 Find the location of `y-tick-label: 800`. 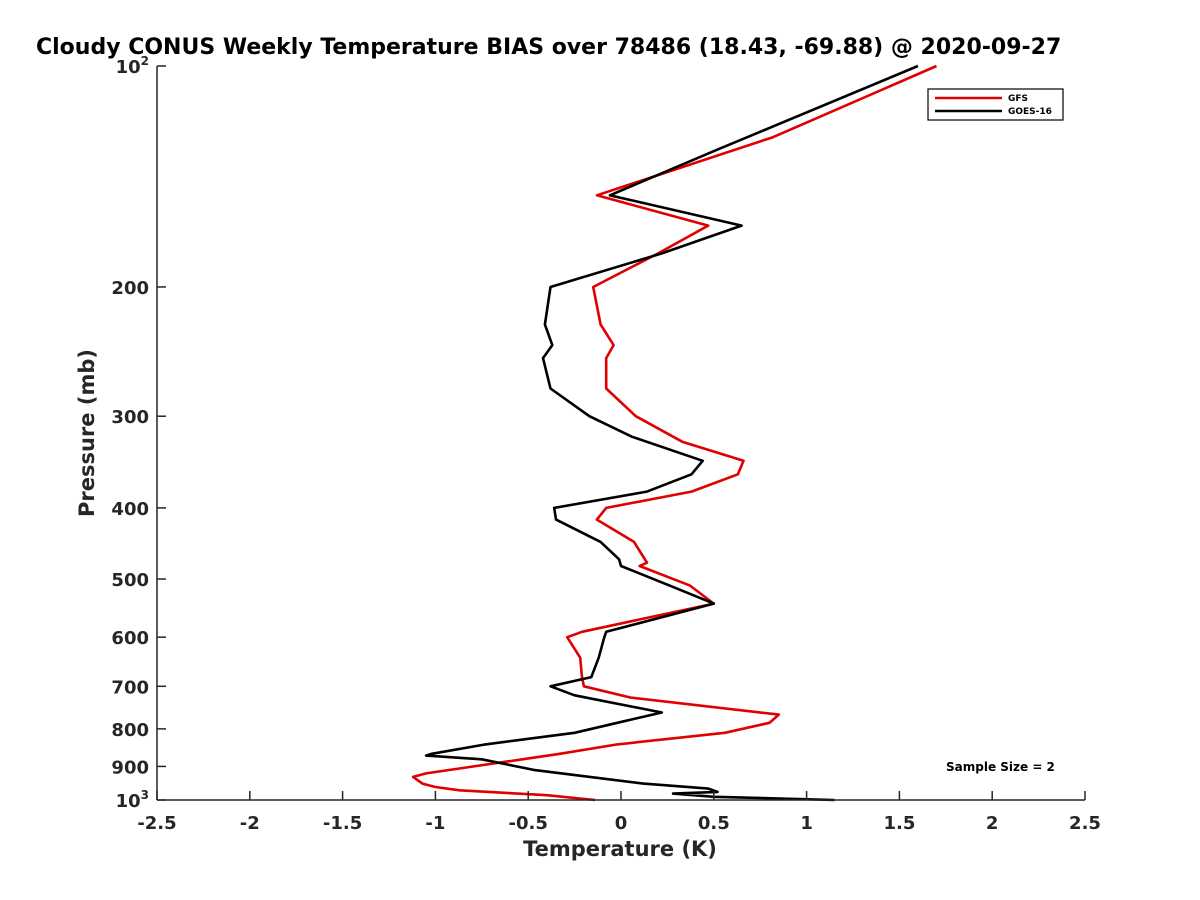

y-tick-label: 800 is located at coordinates (130, 730).